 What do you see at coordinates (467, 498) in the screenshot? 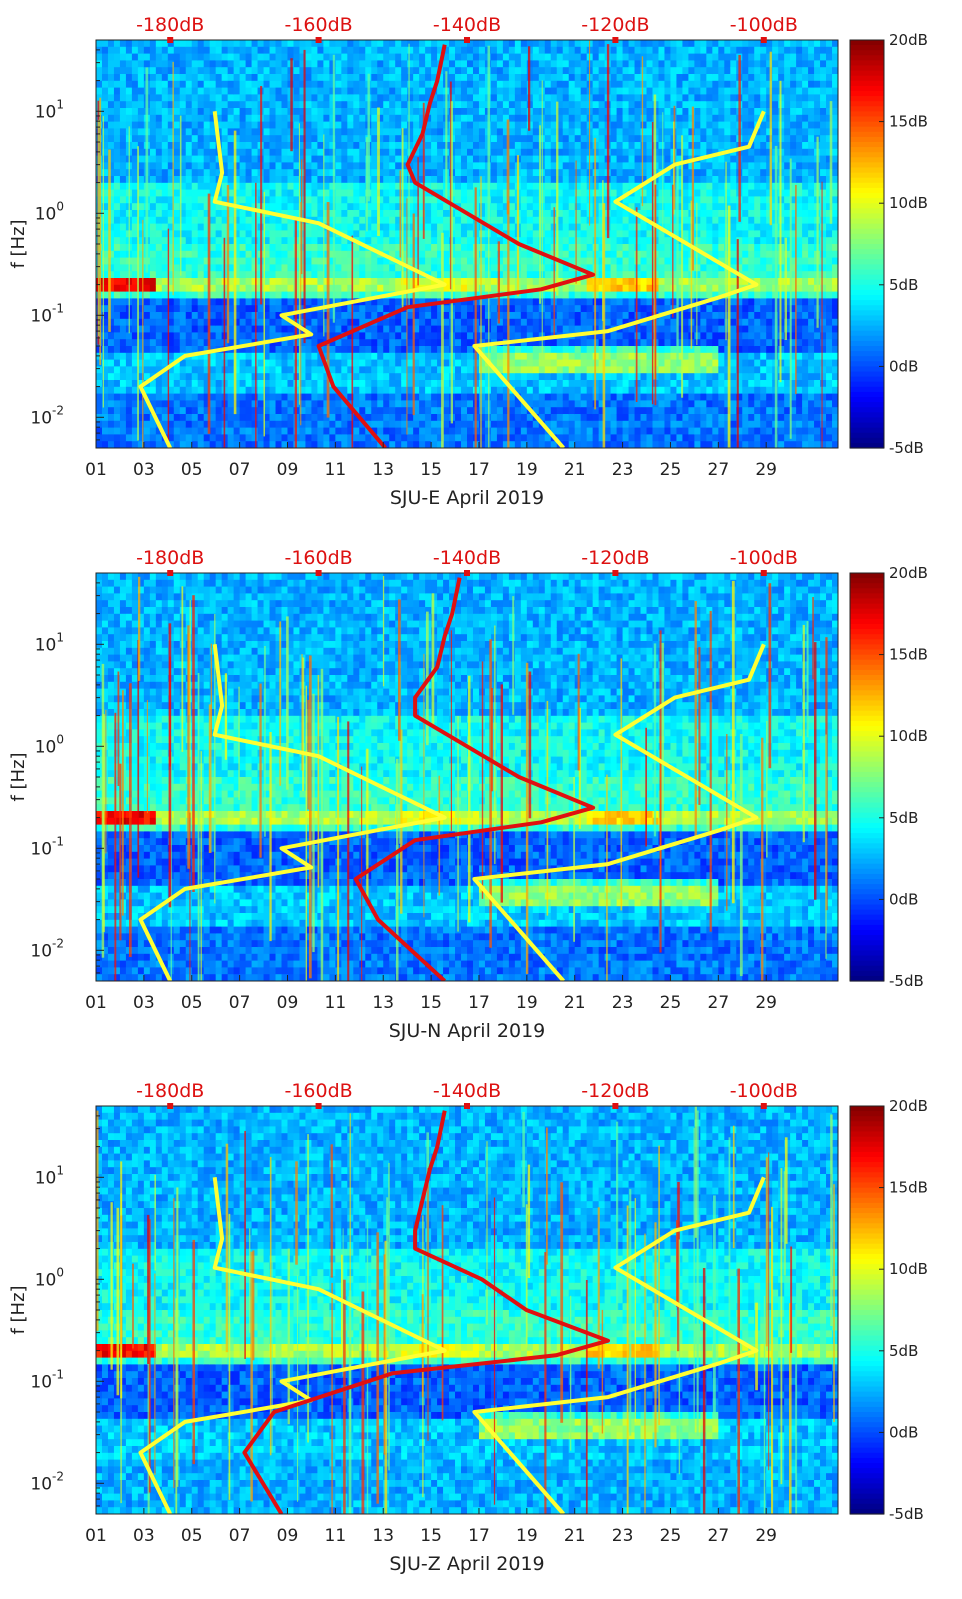
I see `x-axis-label: SJU-E April 2019` at bounding box center [467, 498].